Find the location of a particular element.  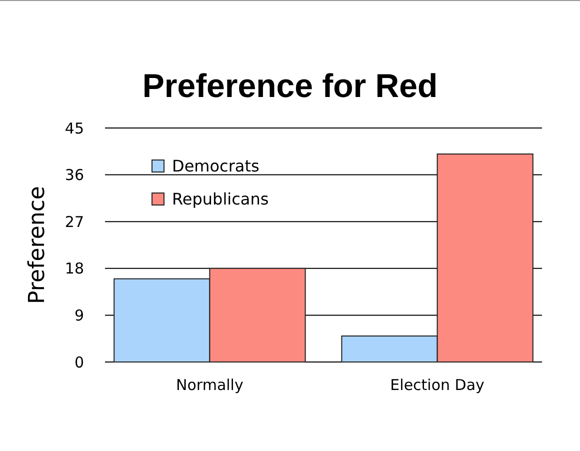

y-tick-label: 36 is located at coordinates (74, 175).